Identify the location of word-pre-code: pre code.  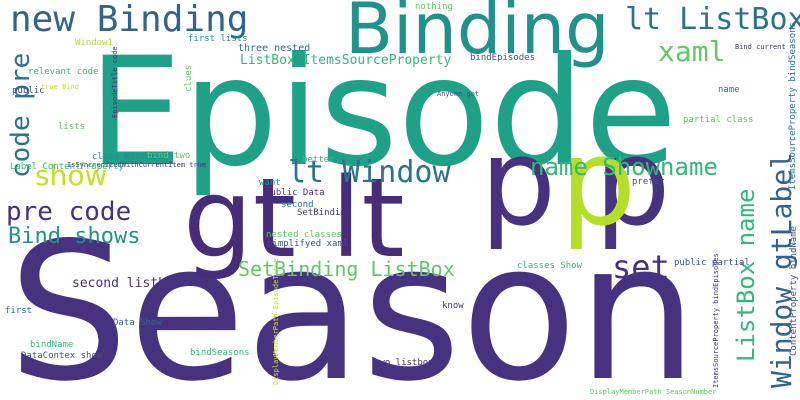
(69, 212).